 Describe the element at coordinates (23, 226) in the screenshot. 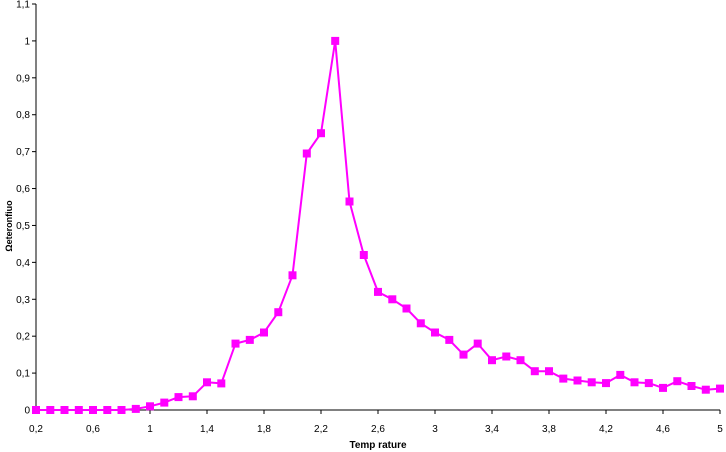

I see `y-tick-label: 0,5` at that location.